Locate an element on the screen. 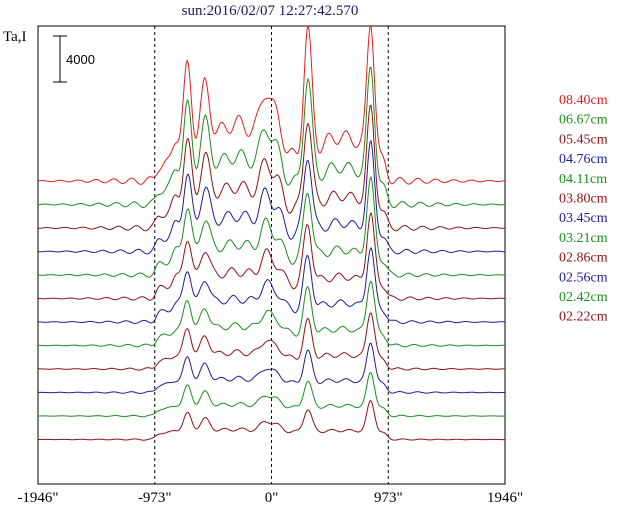  series-line-03.45cm is located at coordinates (271, 285).